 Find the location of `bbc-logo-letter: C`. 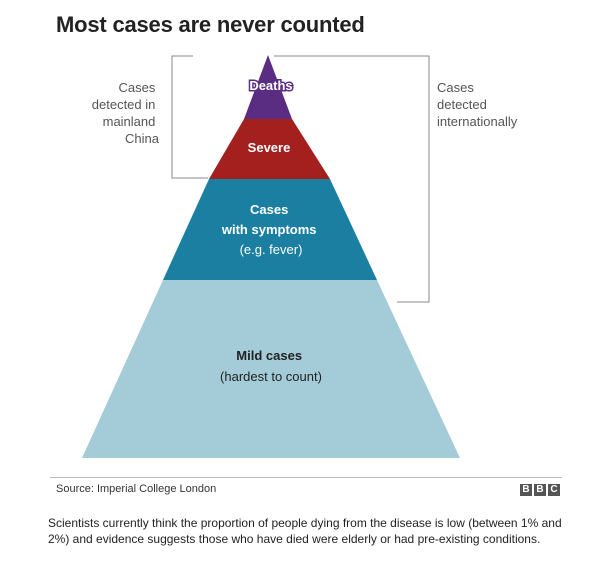

bbc-logo-letter: C is located at coordinates (554, 490).